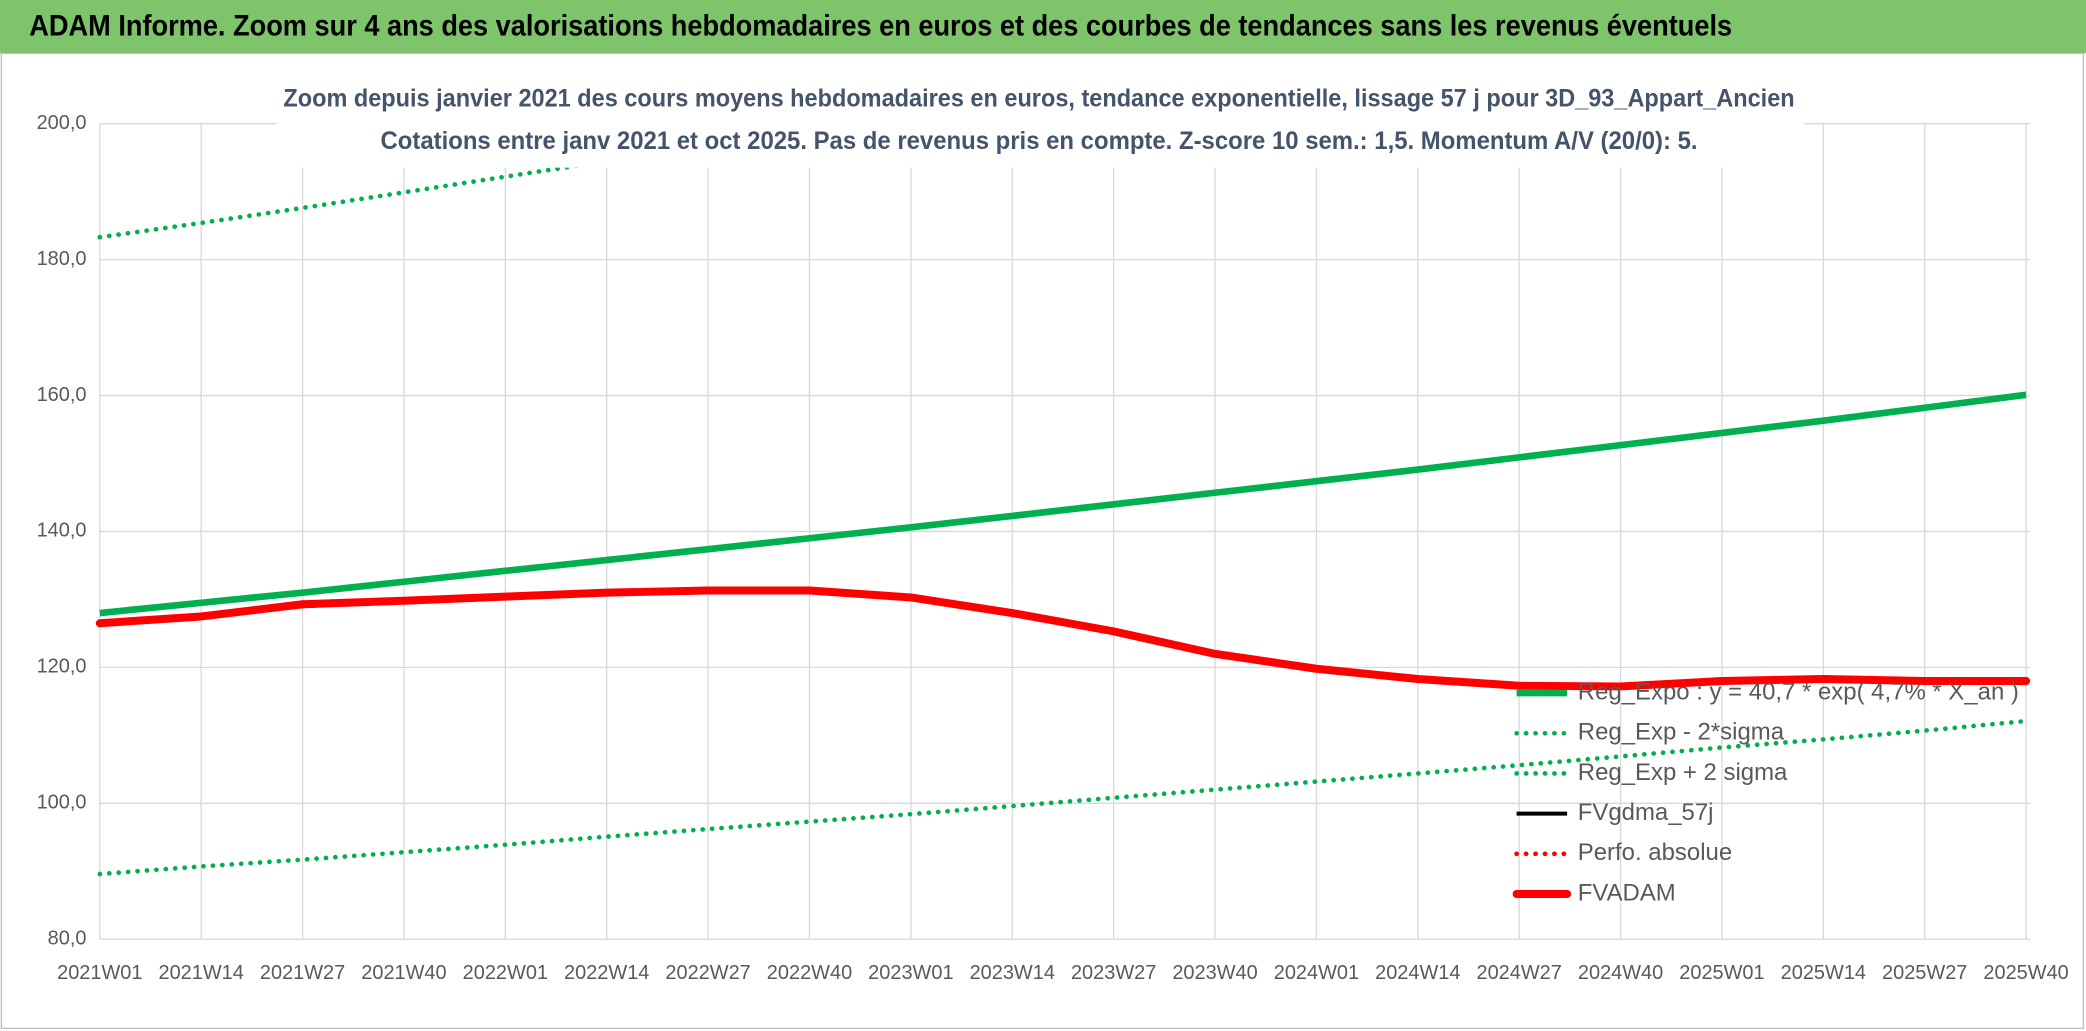  What do you see at coordinates (1519, 973) in the screenshot?
I see `x-tick-label: 2024W27` at bounding box center [1519, 973].